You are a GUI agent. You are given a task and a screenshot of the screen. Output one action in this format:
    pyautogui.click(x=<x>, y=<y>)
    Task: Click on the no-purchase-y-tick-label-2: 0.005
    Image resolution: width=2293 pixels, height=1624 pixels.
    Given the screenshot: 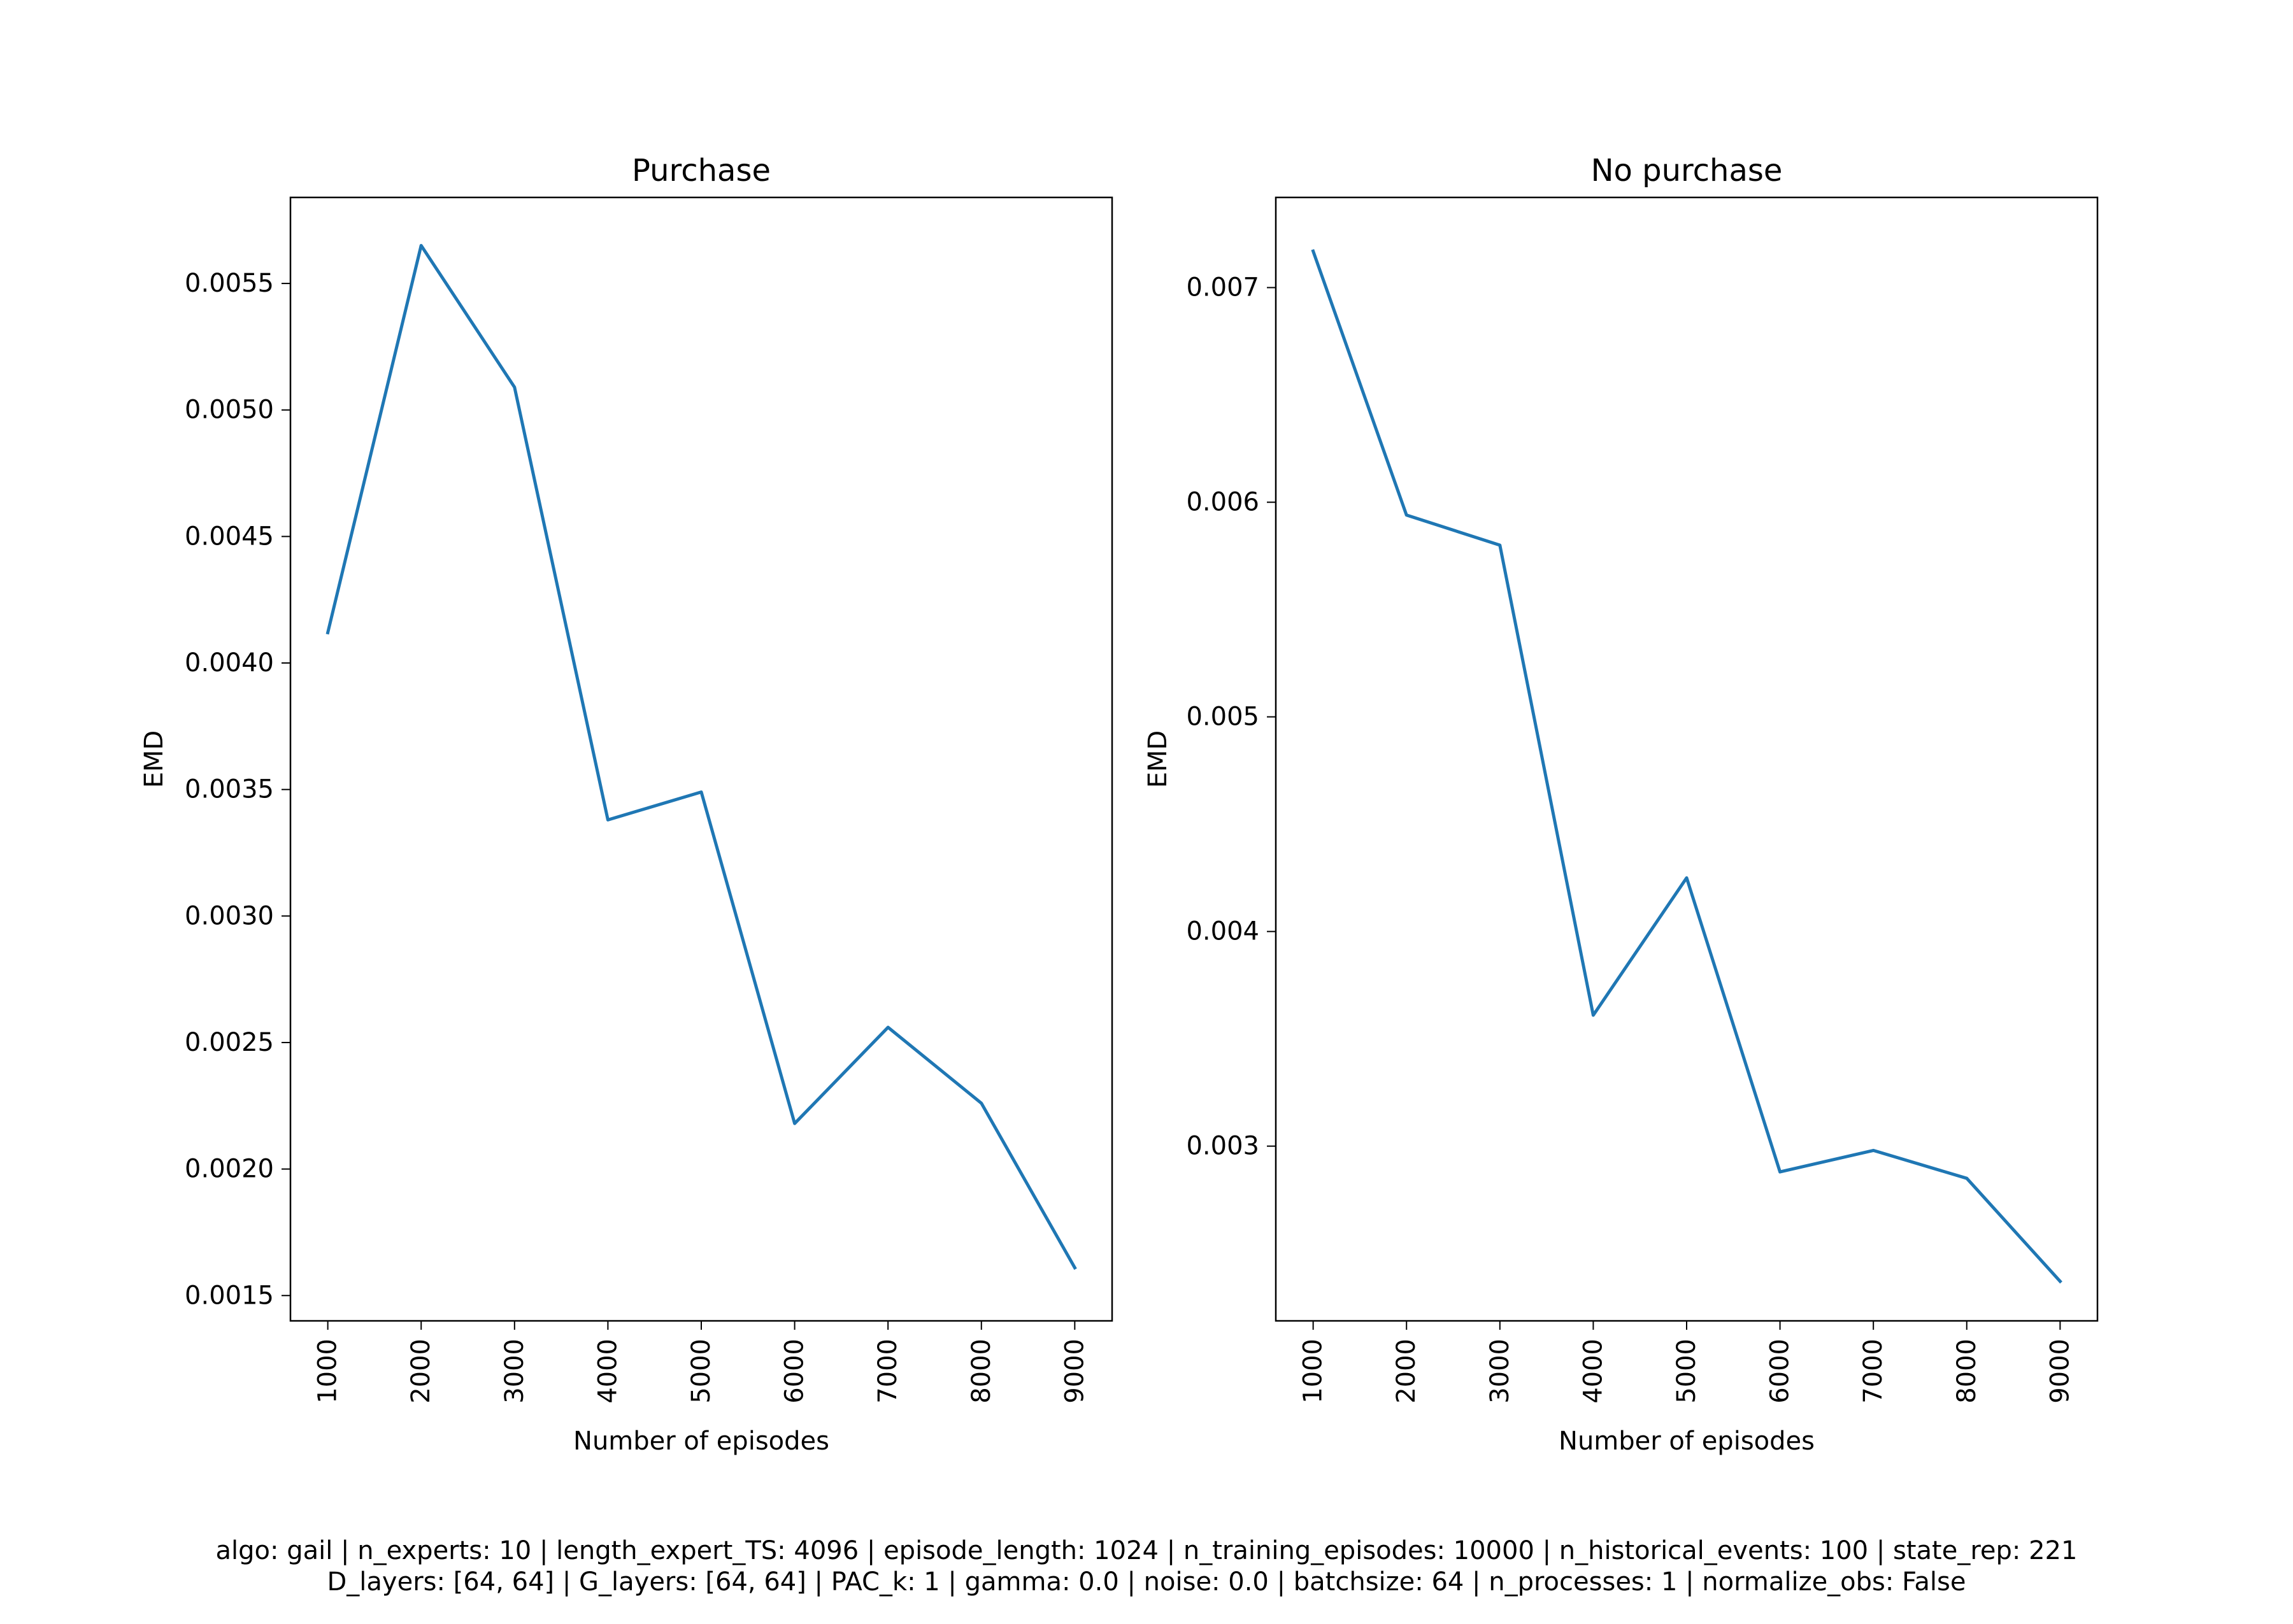 What is the action you would take?
    pyautogui.click(x=1222, y=717)
    